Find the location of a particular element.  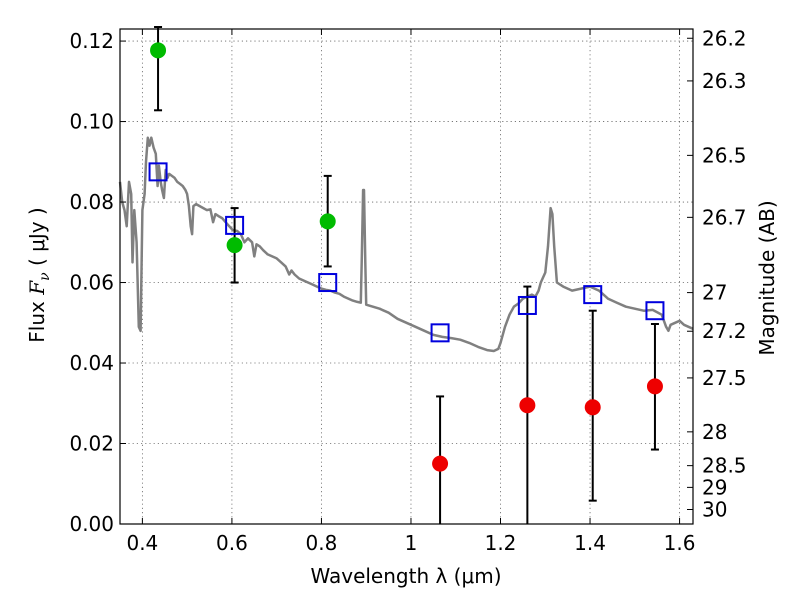

y-tick-label: 0.04 is located at coordinates (91, 363).